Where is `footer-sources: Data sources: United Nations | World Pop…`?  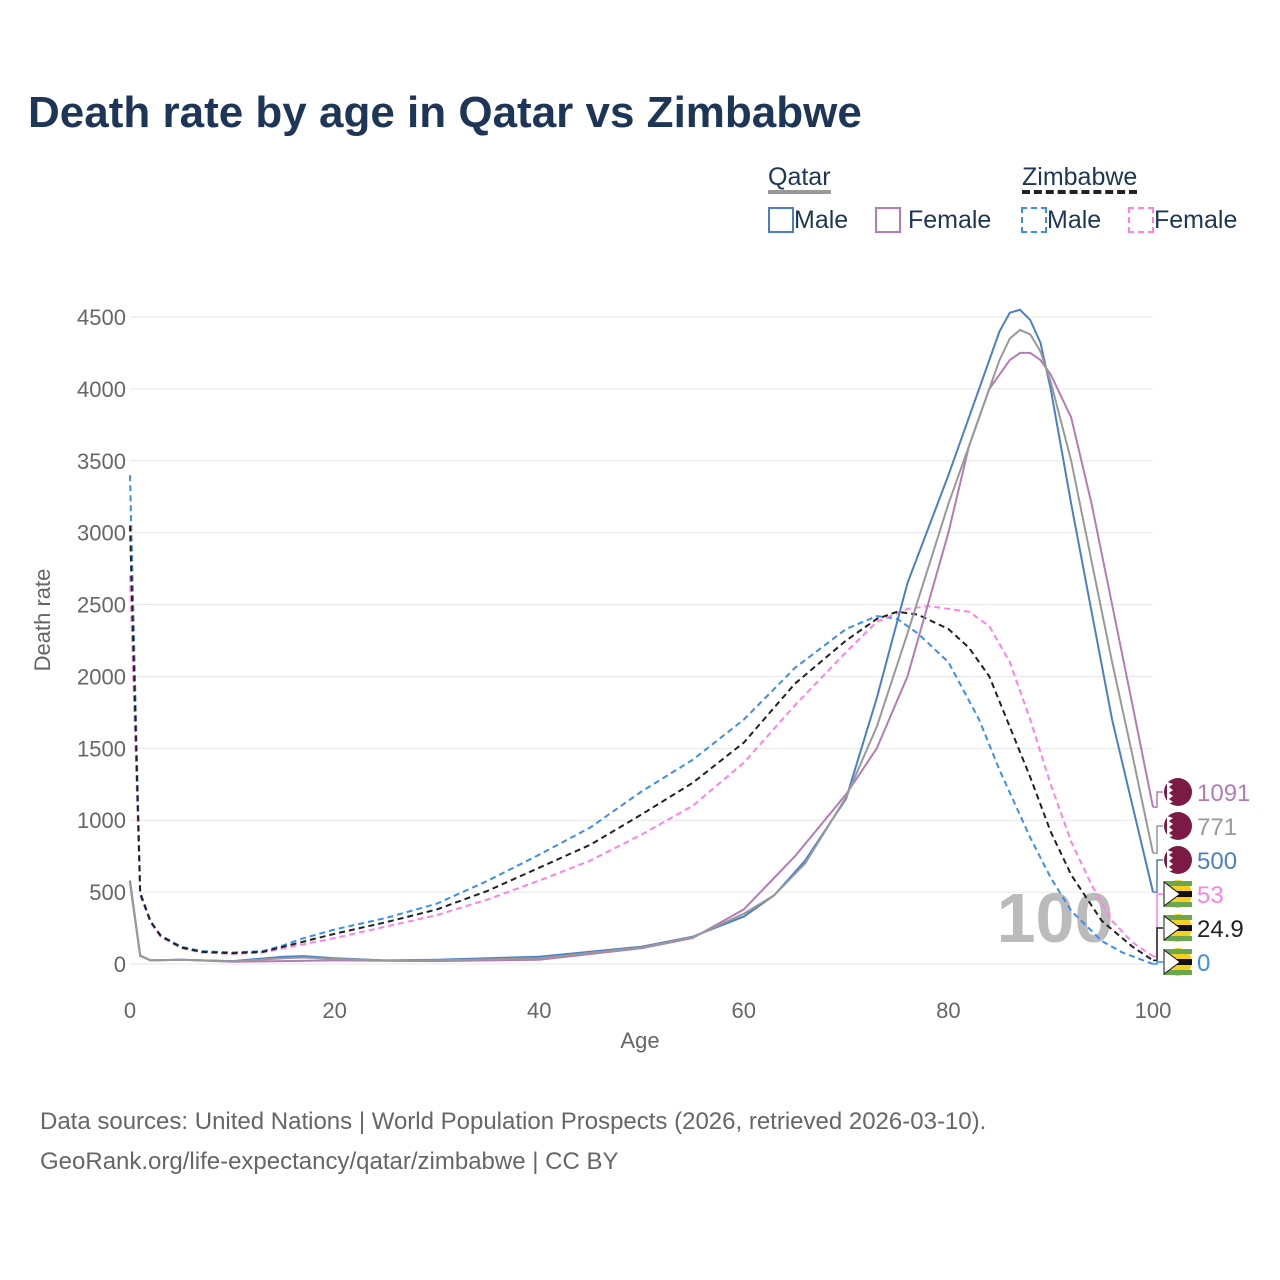 footer-sources: Data sources: United Nations | World Pop… is located at coordinates (513, 1121).